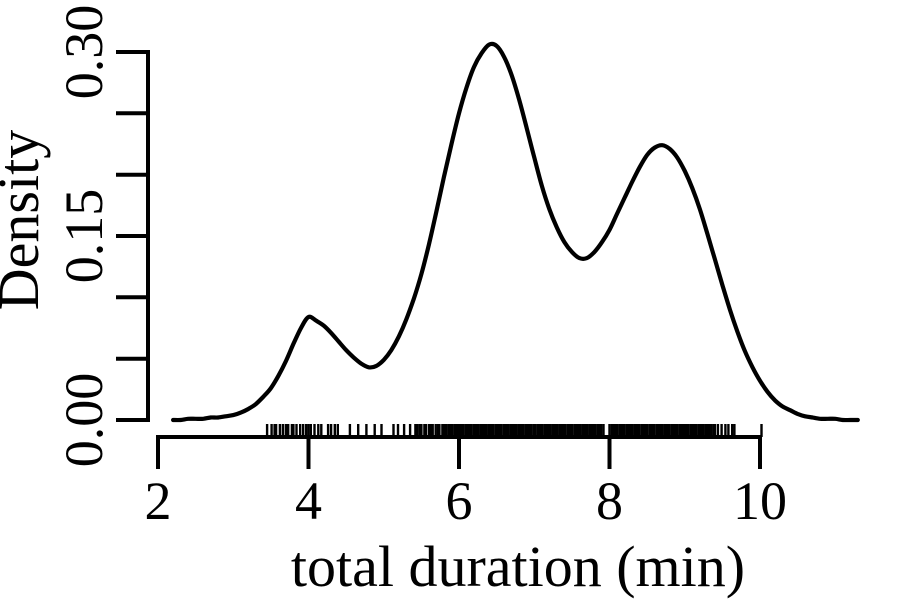  I want to click on x-tick-label: 10, so click(760, 501).